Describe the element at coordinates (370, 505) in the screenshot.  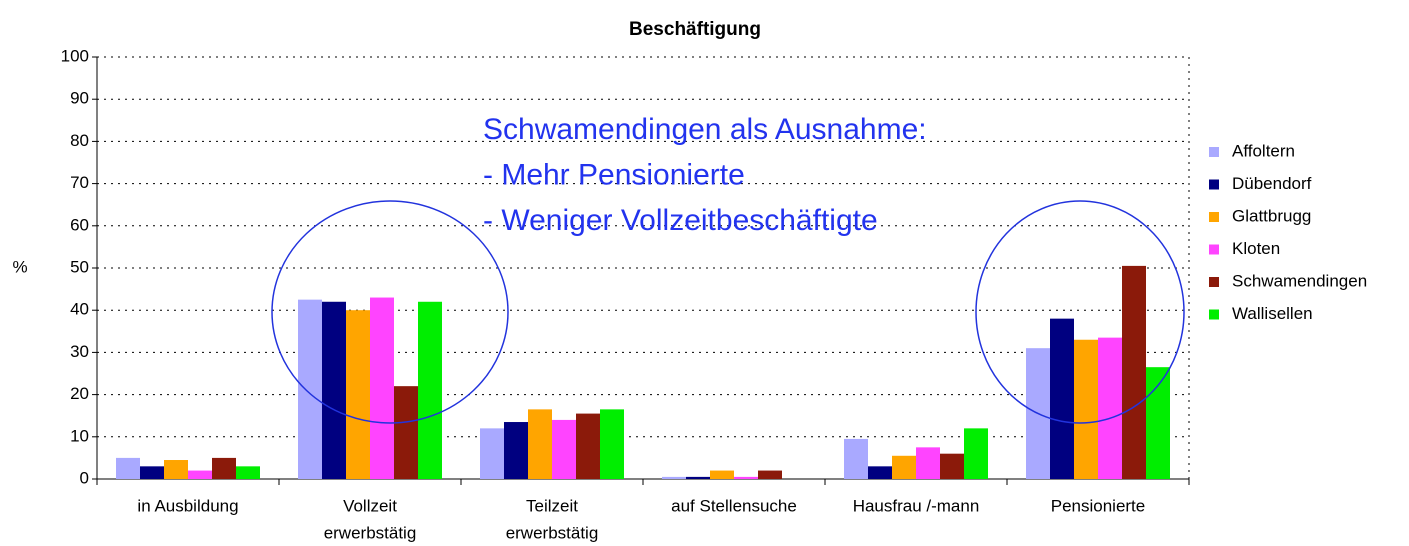
I see `x-tick-label: Vollzeit` at that location.